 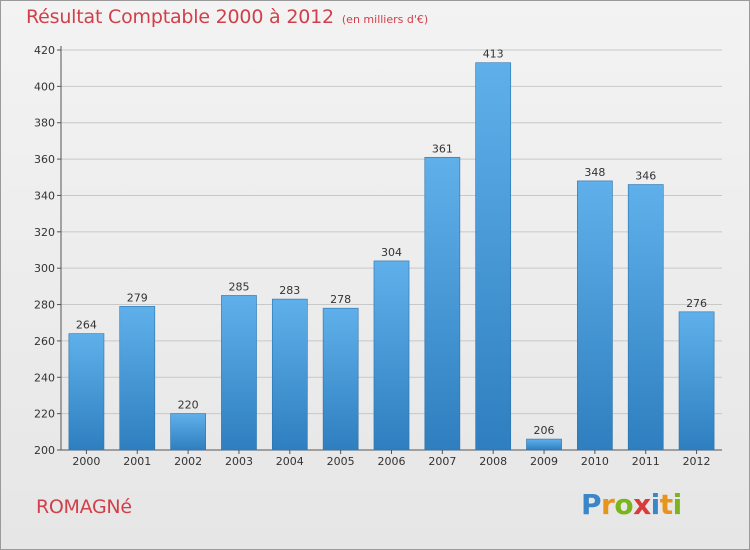 I want to click on bar-2008, so click(x=493, y=256).